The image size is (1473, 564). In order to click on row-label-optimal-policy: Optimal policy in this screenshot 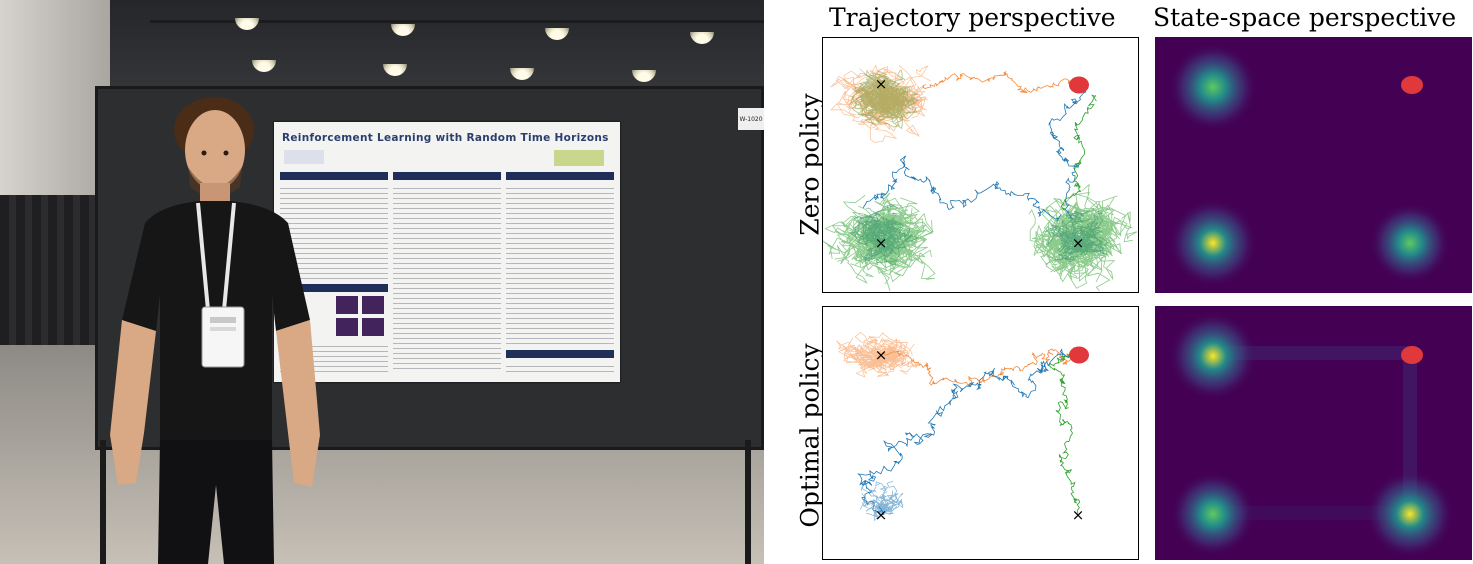, I will do `click(810, 435)`.